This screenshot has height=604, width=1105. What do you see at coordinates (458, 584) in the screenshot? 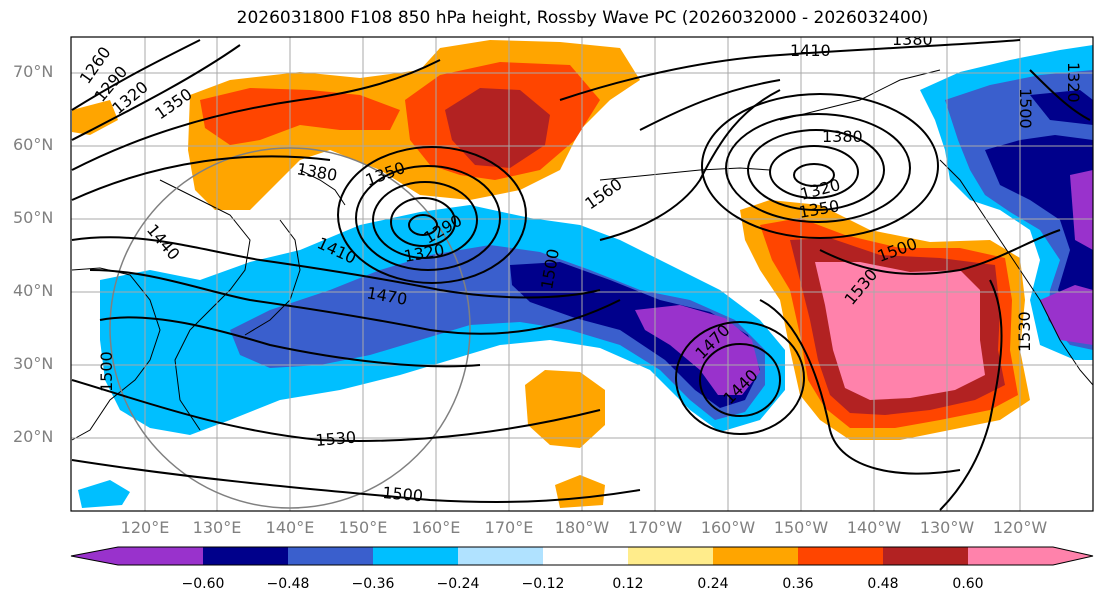
I see `colorbar-tick-label: −0.24` at bounding box center [458, 584].